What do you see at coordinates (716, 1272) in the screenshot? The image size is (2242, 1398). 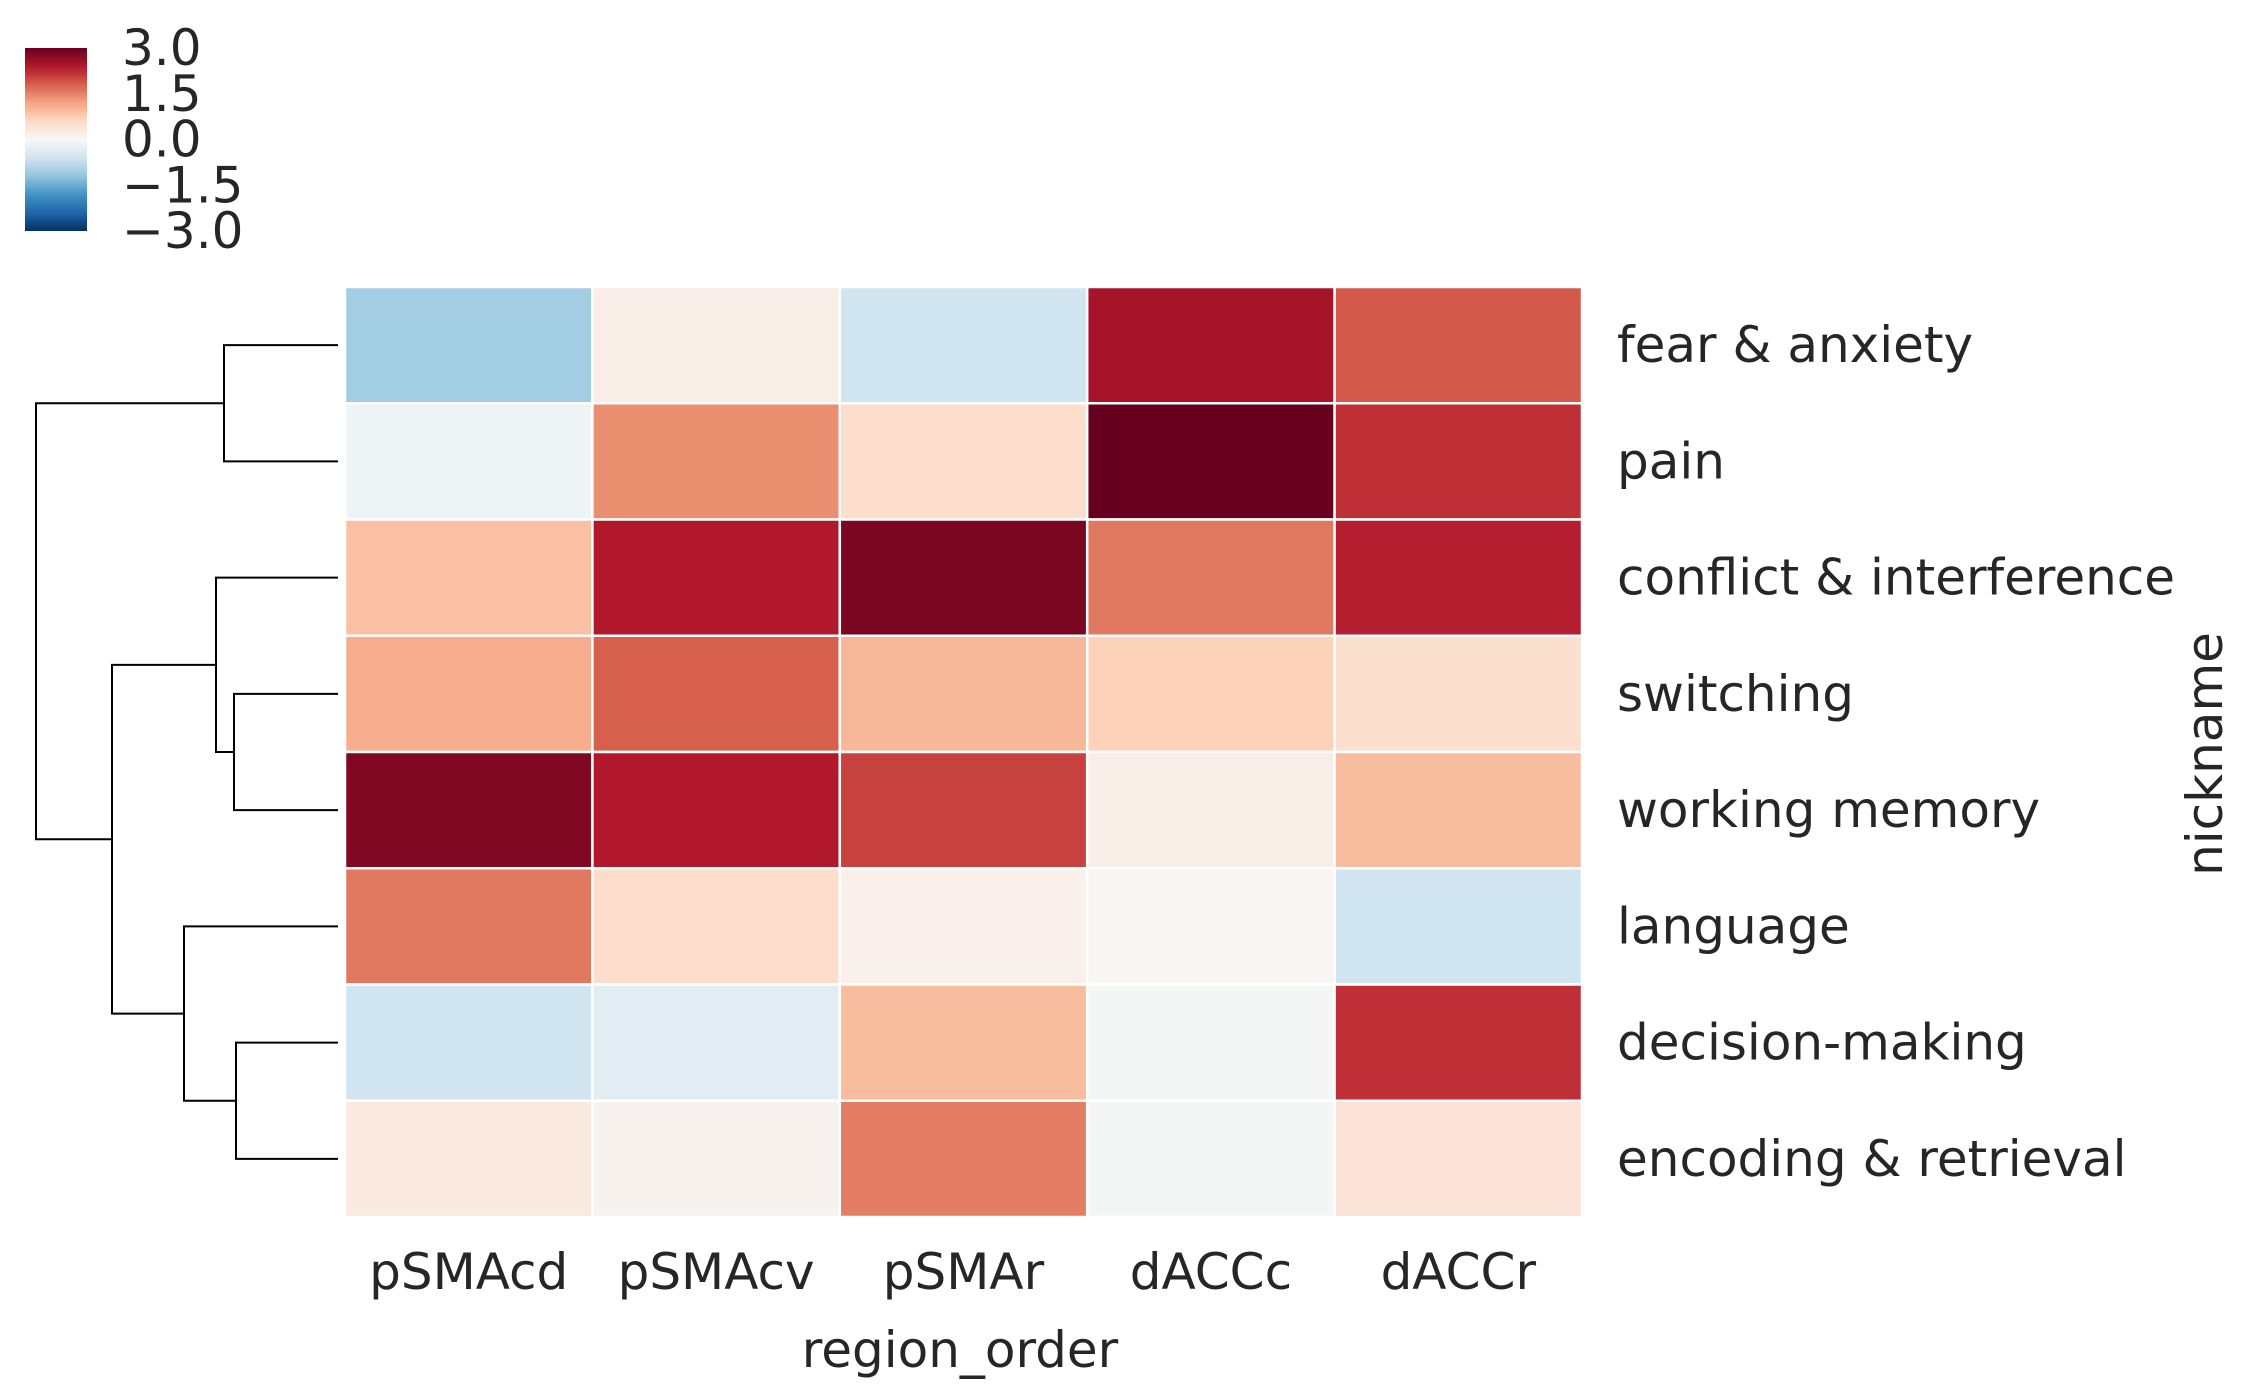 I see `column-label: pSMAcv` at bounding box center [716, 1272].